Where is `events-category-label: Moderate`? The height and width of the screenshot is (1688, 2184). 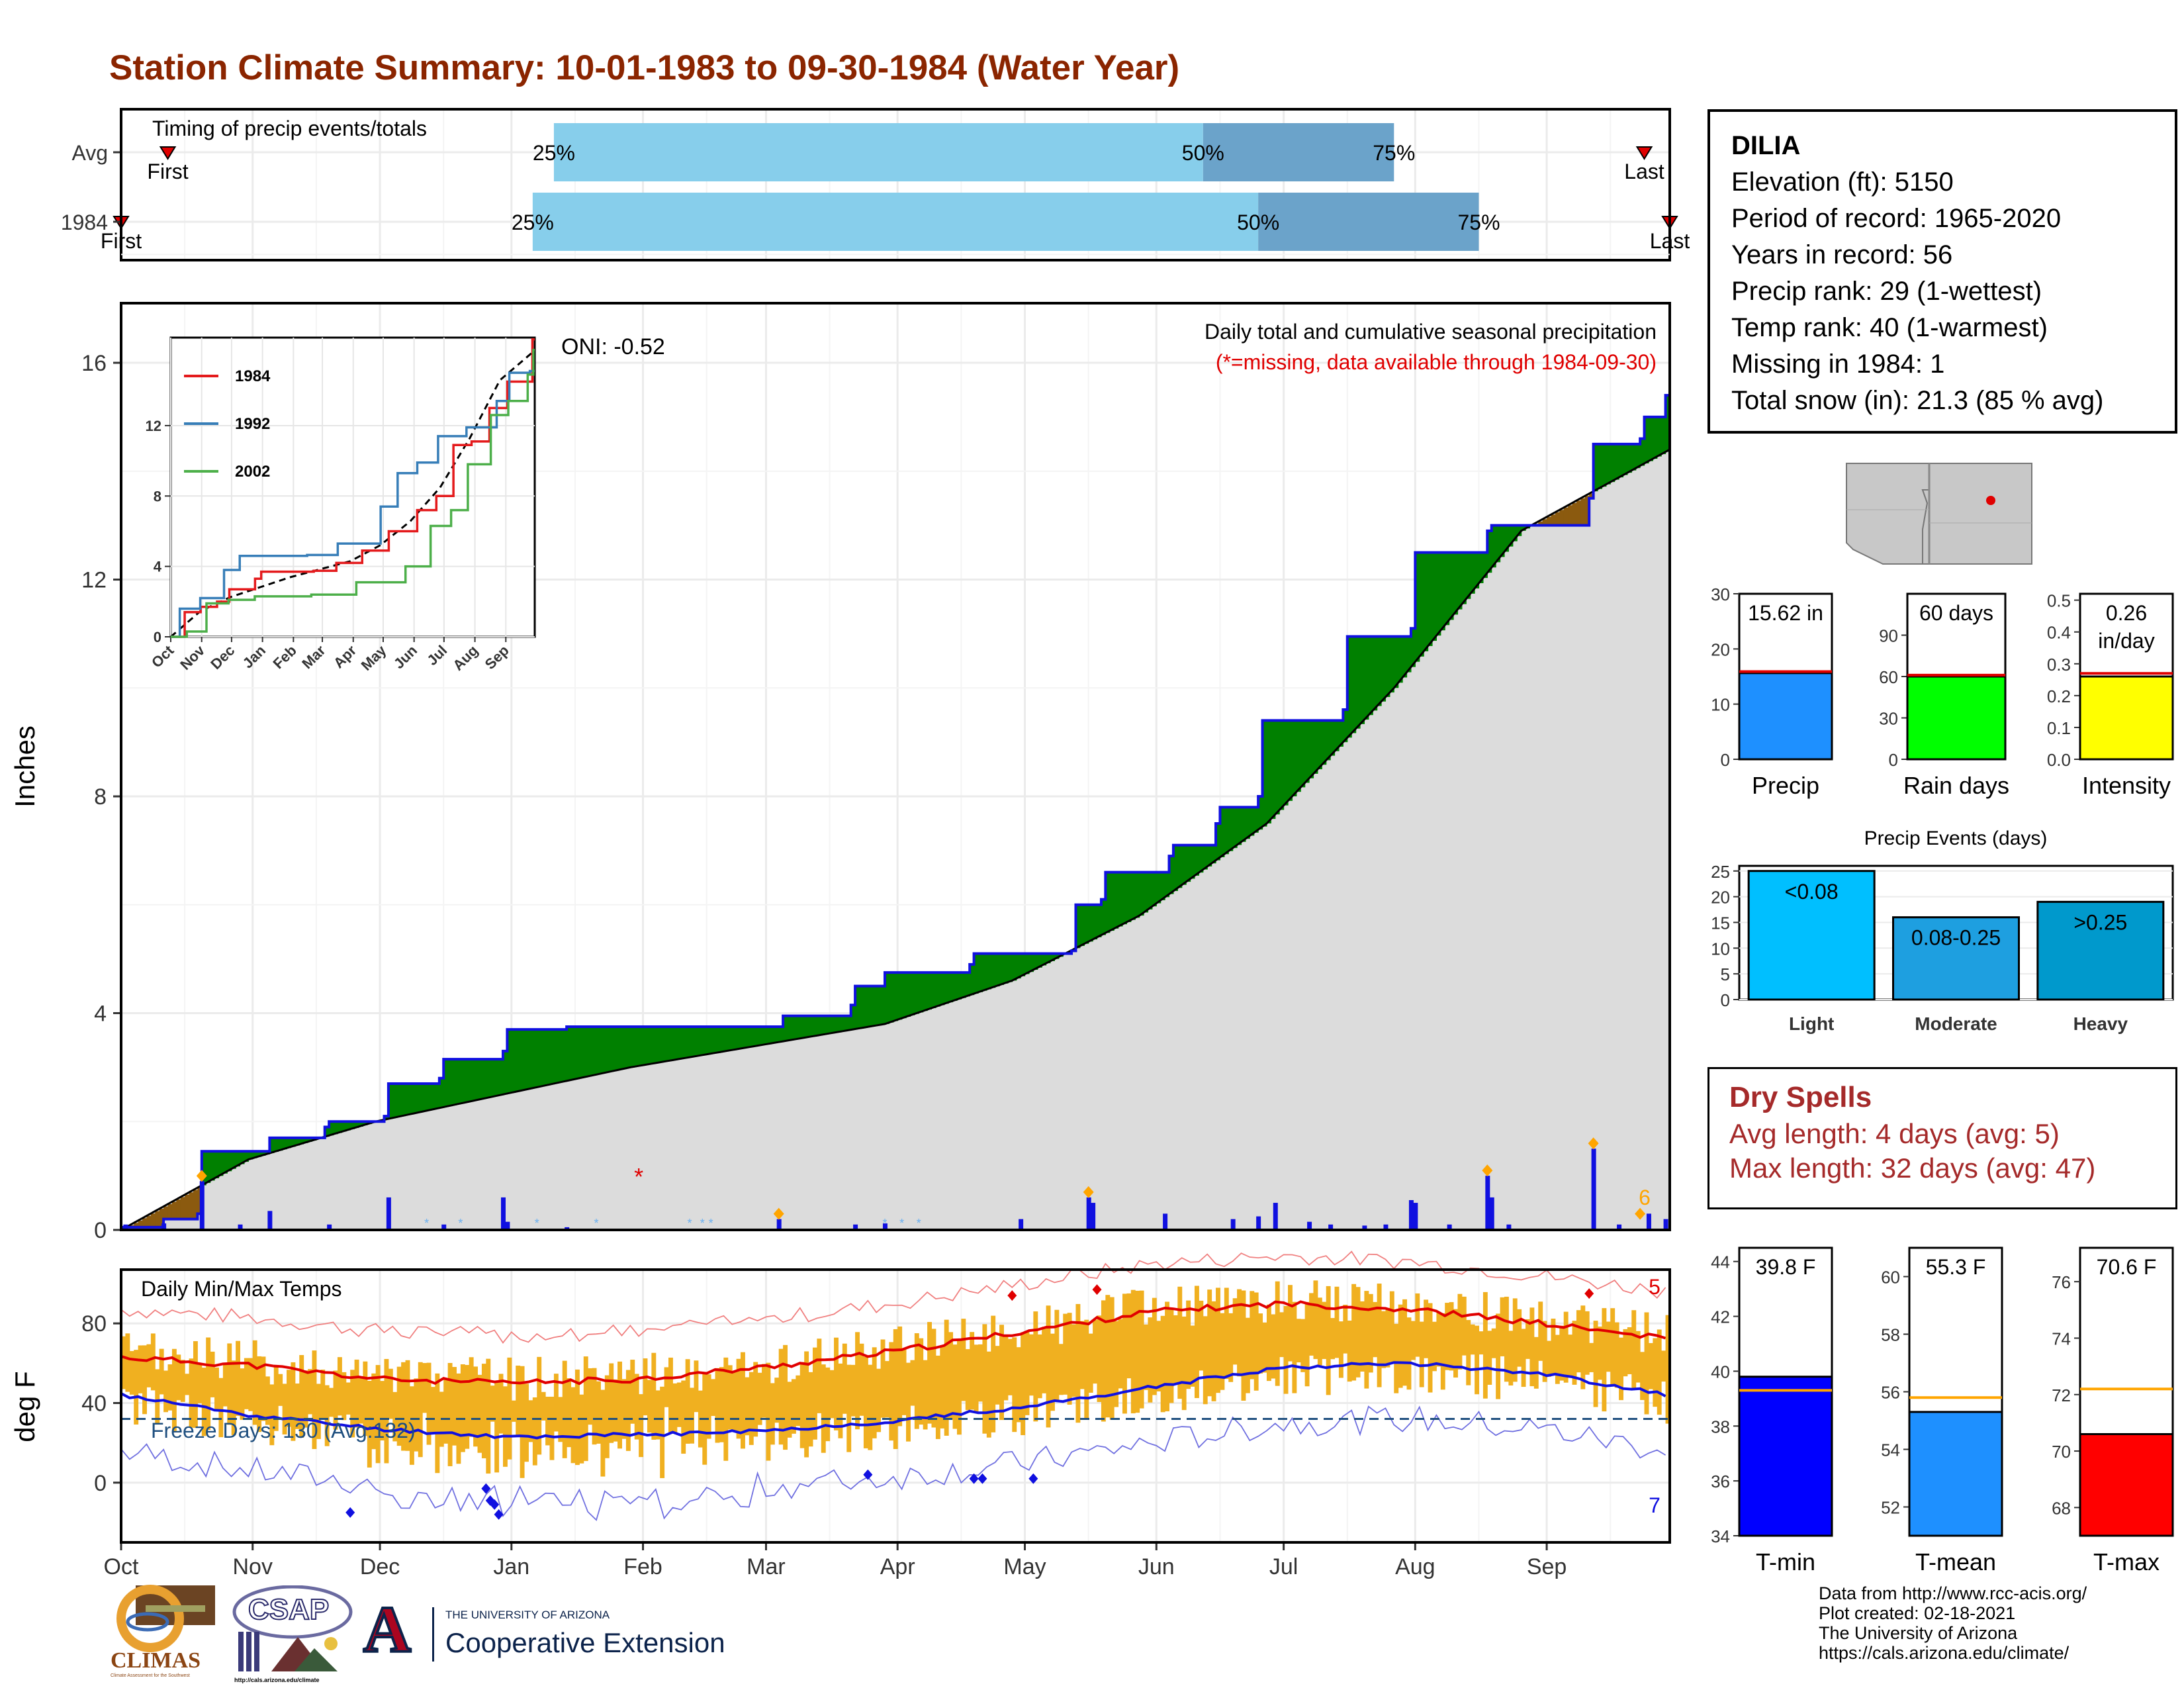
events-category-label: Moderate is located at coordinates (1956, 1023).